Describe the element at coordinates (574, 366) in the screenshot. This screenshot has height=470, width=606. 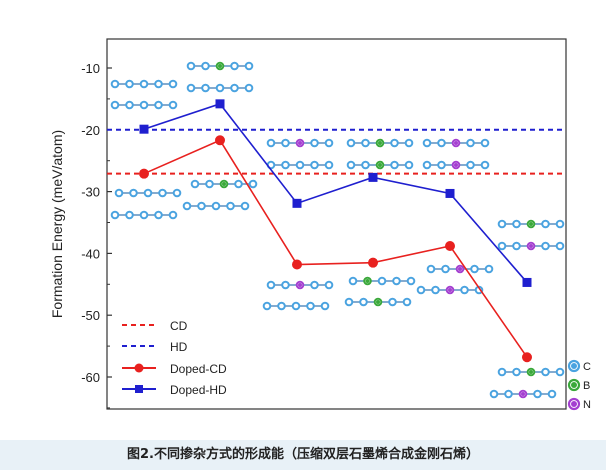
I see `atom-legend-fill-c` at that location.